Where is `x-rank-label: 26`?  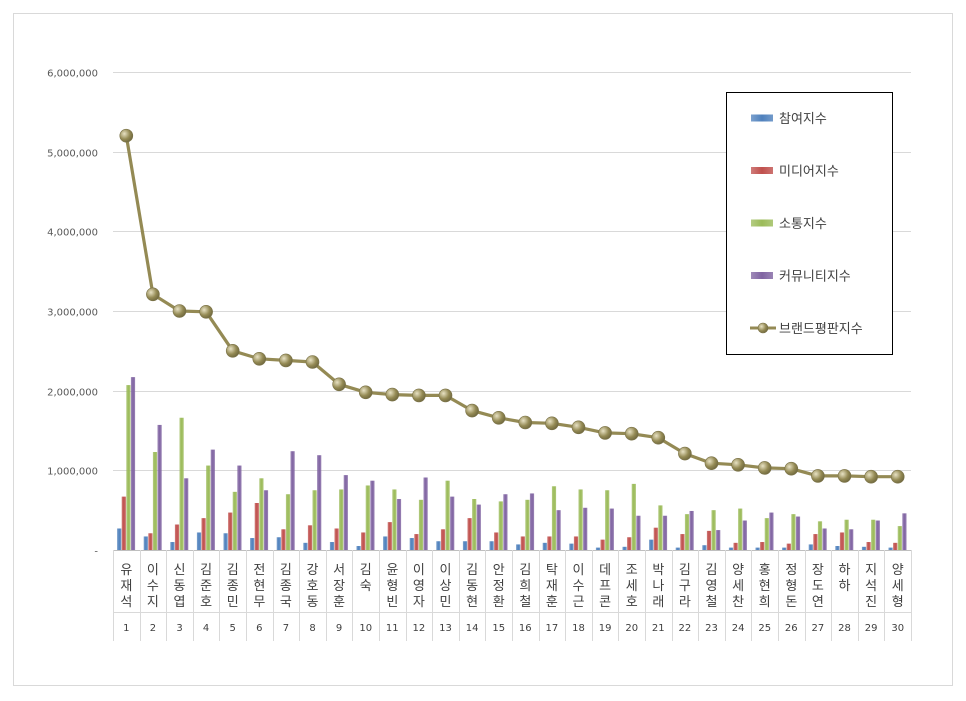
x-rank-label: 26 is located at coordinates (791, 628).